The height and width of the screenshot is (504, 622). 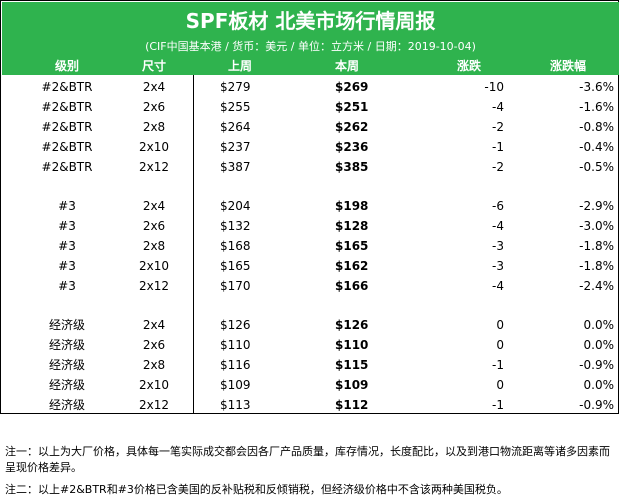 I want to click on cell-change-pct: -0.9%, so click(x=596, y=365).